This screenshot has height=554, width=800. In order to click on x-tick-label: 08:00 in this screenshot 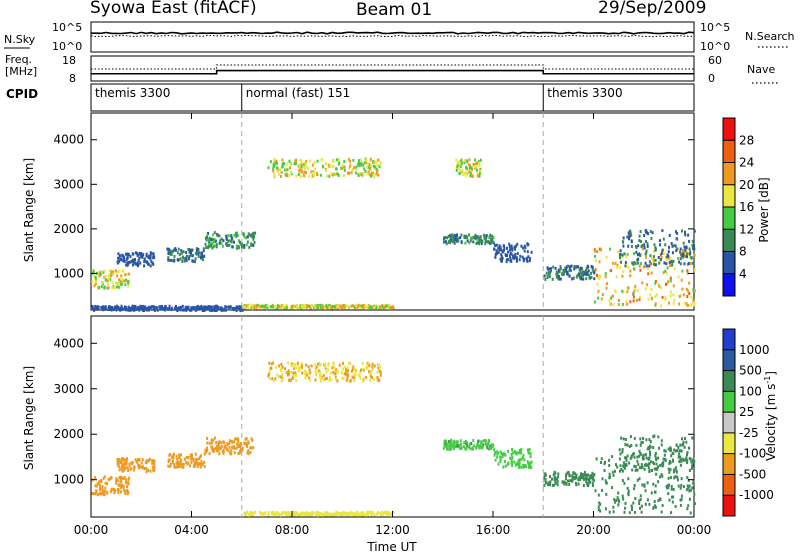, I will do `click(292, 530)`.